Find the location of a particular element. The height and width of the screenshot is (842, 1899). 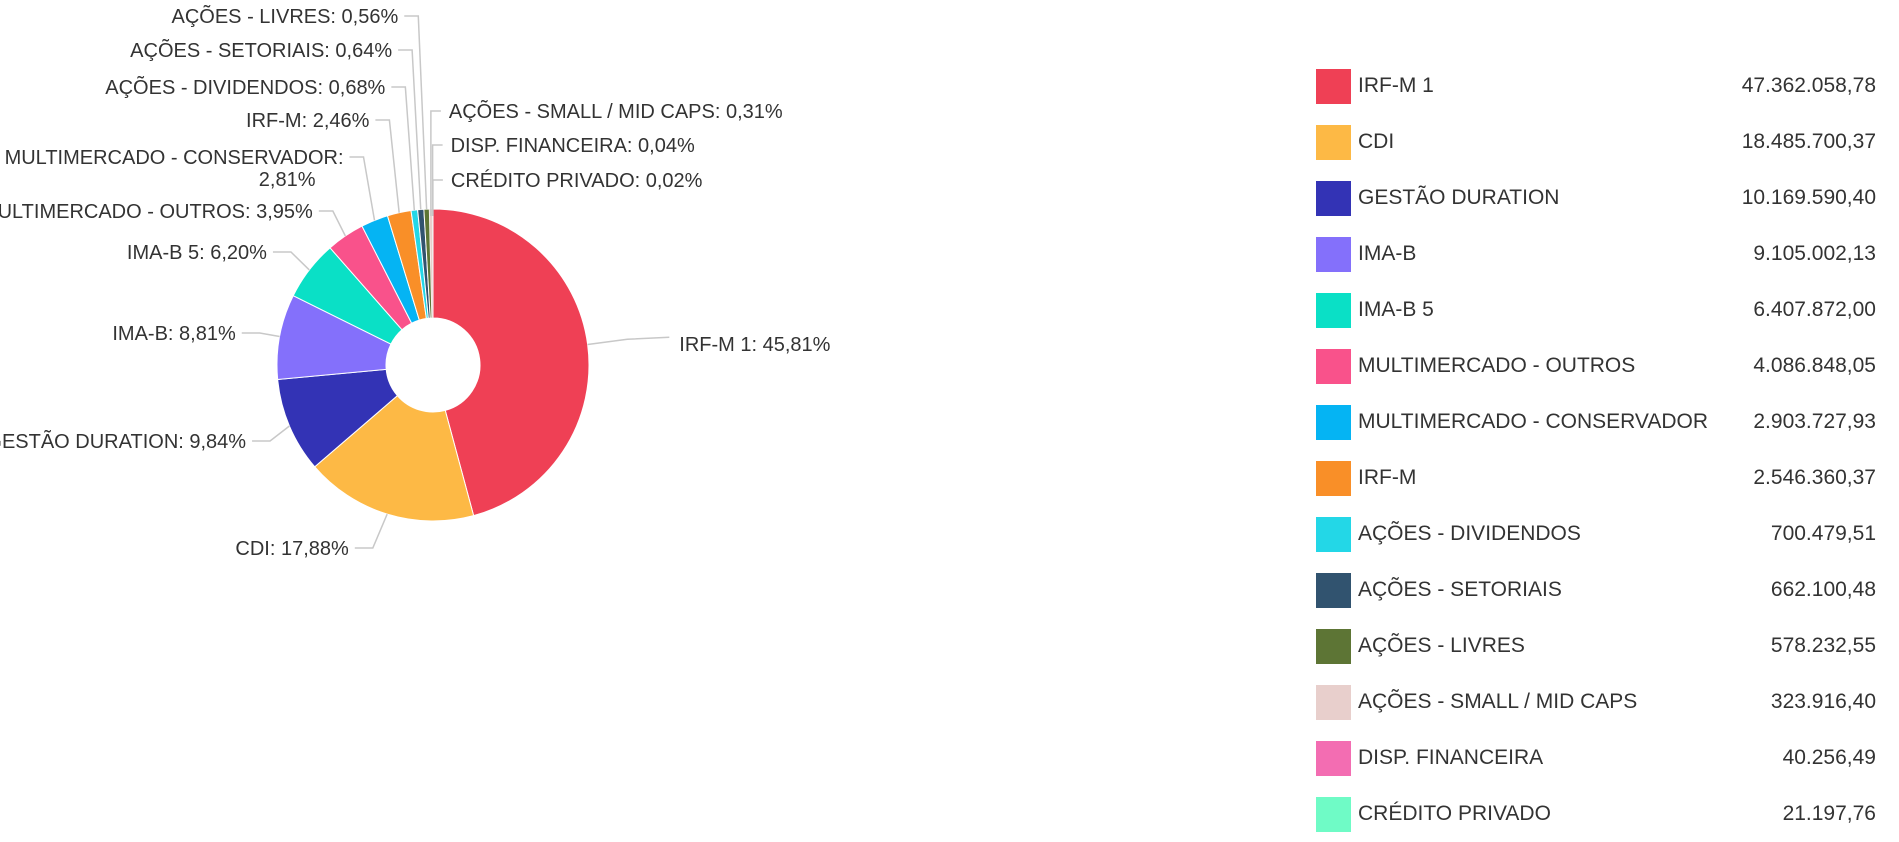

legend-value: 323.916,40 is located at coordinates (1823, 702).